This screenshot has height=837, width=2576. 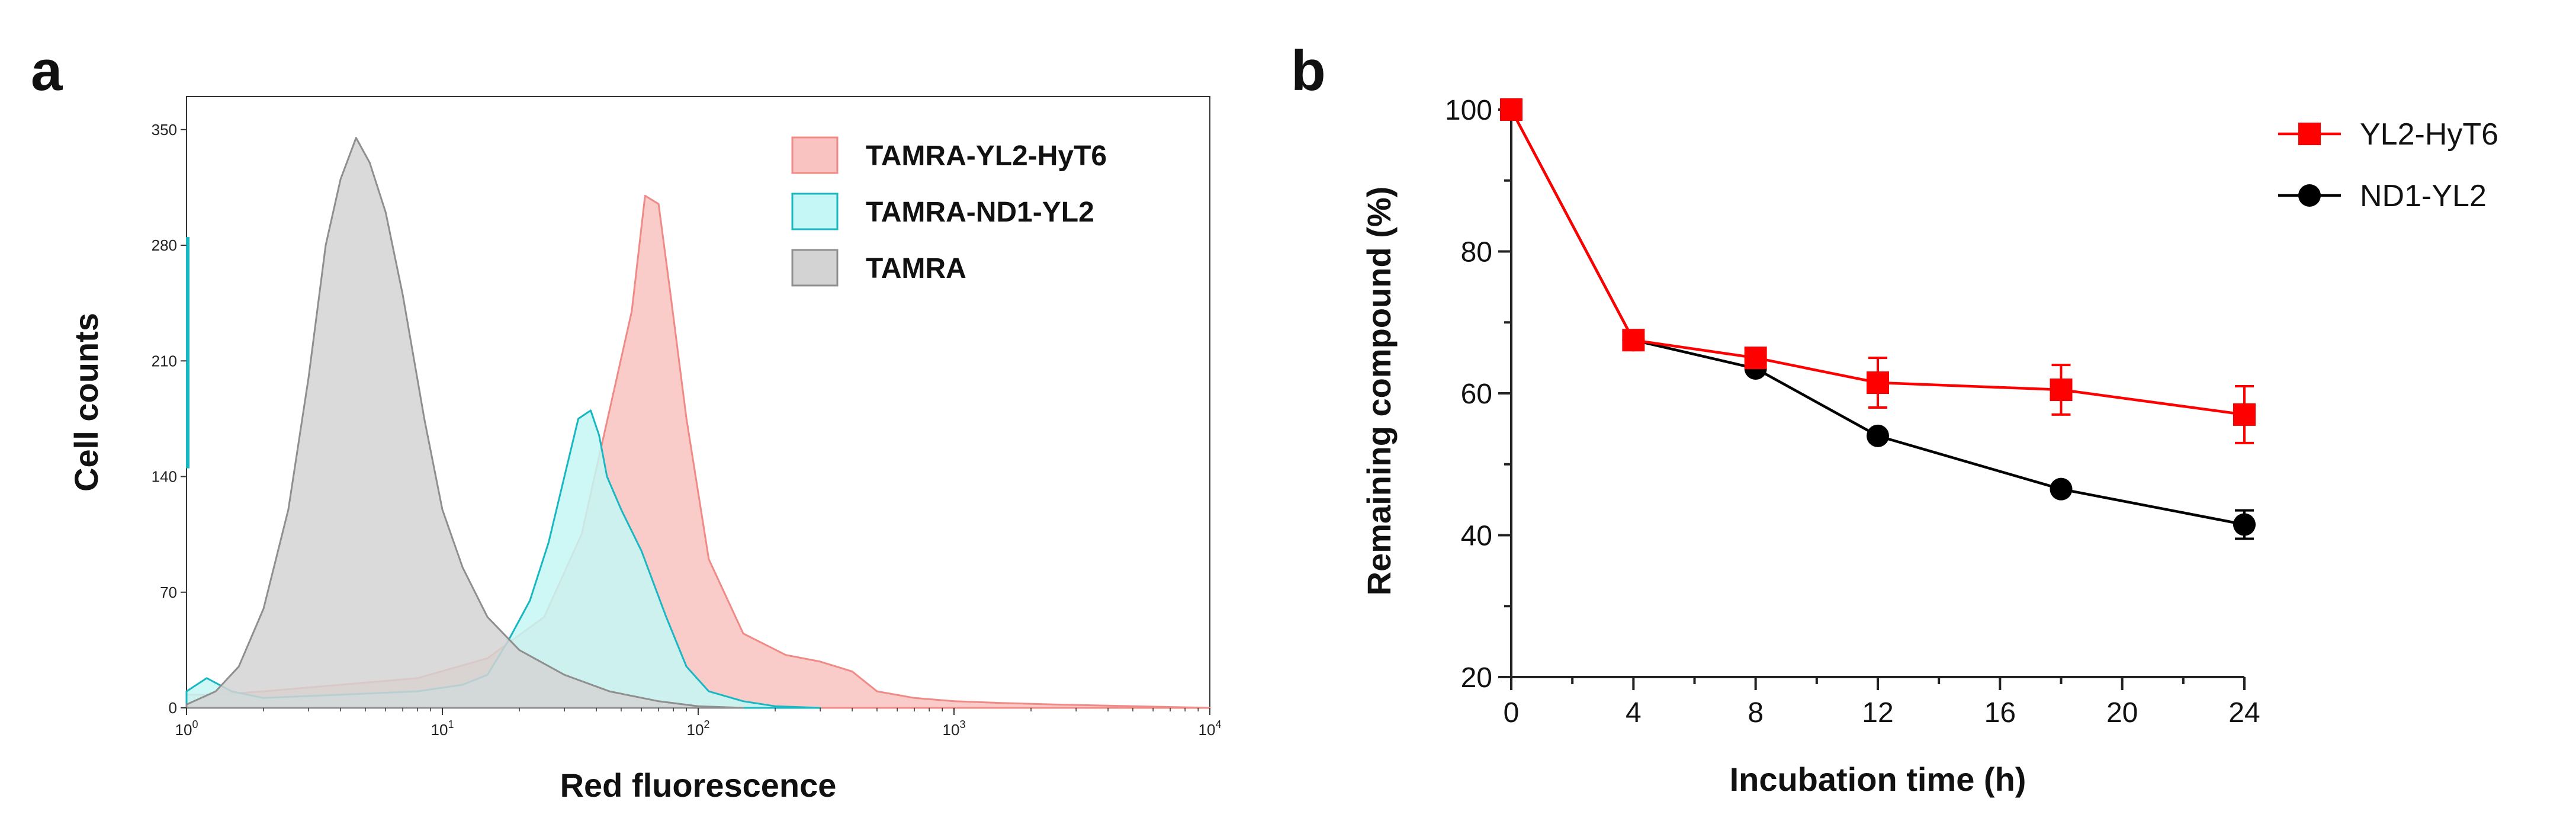 What do you see at coordinates (195, 724) in the screenshot?
I see `x-tick-exponent: 0` at bounding box center [195, 724].